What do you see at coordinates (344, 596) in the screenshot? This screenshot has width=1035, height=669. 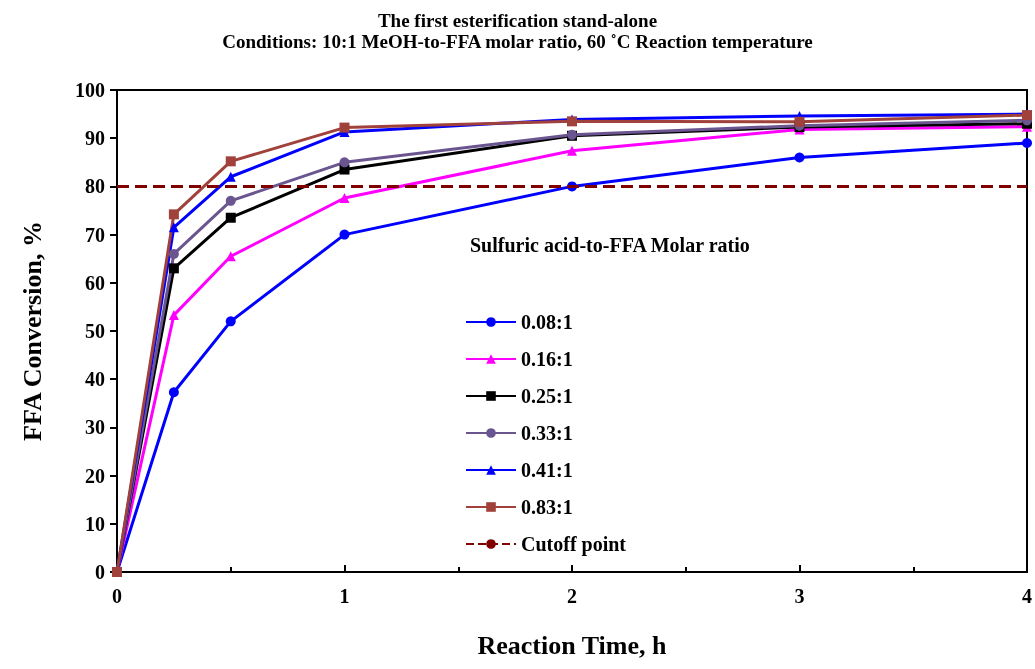 I see `x-tick-label: 1` at bounding box center [344, 596].